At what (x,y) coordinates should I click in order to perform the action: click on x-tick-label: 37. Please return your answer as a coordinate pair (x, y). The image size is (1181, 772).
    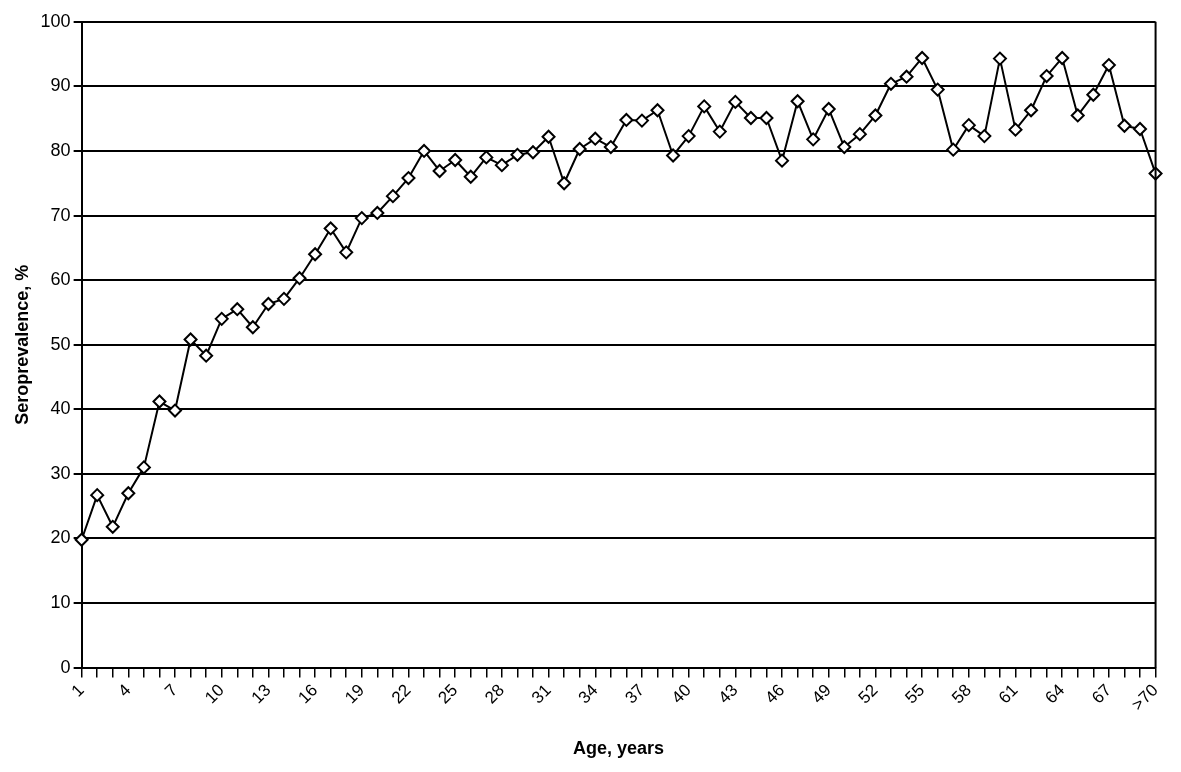
    Looking at the image, I should click on (635, 694).